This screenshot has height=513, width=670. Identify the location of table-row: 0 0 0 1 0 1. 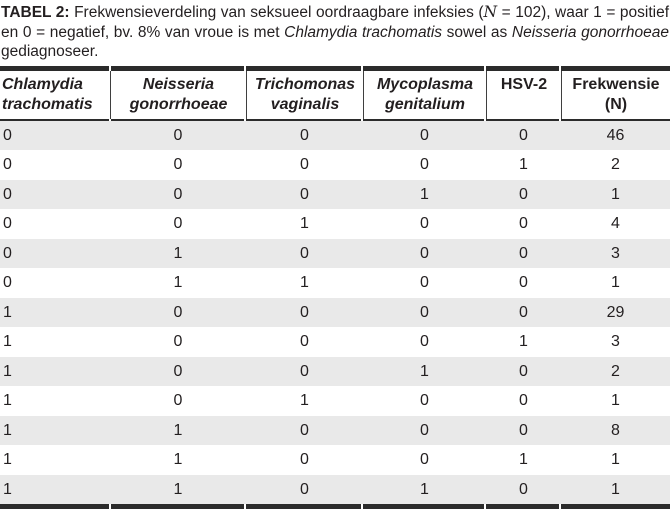
(335, 194).